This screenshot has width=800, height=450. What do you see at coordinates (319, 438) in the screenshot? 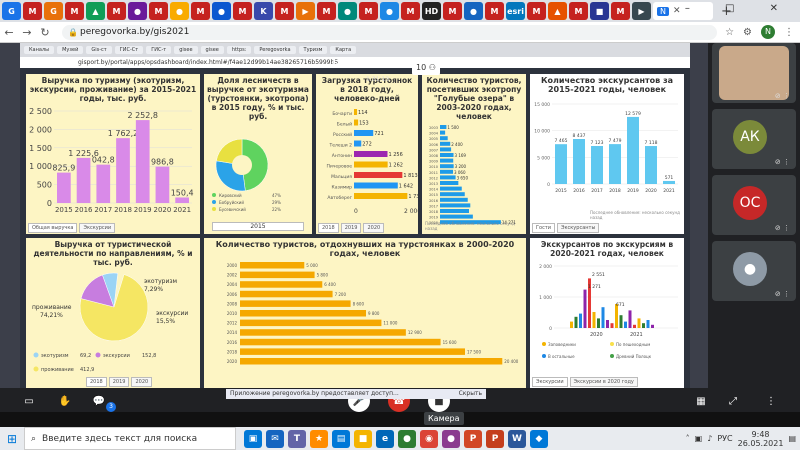
I see `taskbar-app-icon: ★` at bounding box center [319, 438].